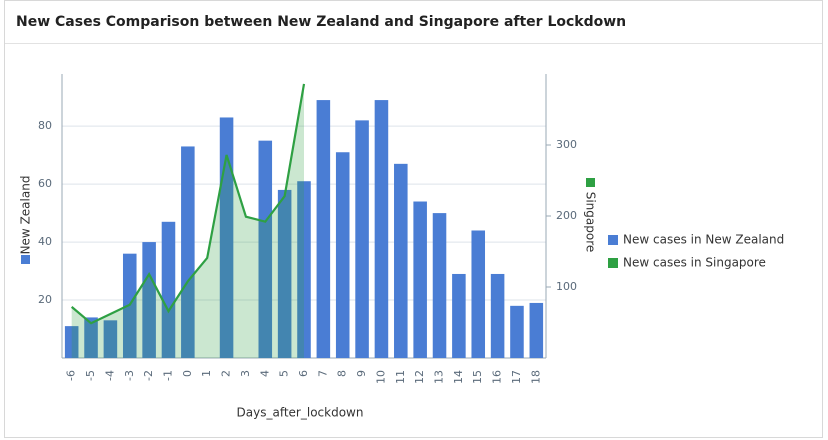 The width and height of the screenshot is (828, 440). Describe the element at coordinates (90, 375) in the screenshot. I see `x-tick-label: -5` at that location.